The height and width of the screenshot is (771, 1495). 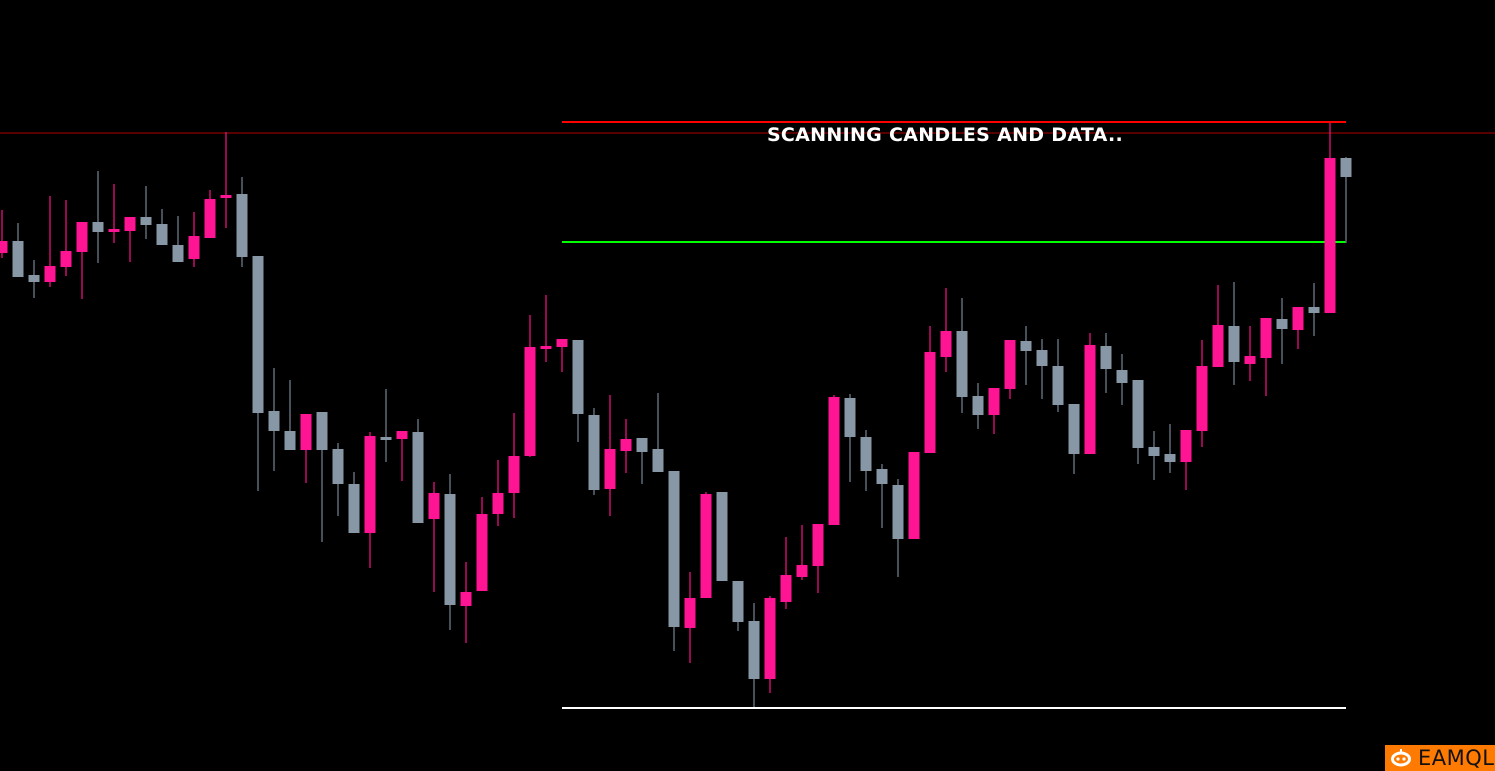 What do you see at coordinates (1401, 758) in the screenshot?
I see `robot-icon` at bounding box center [1401, 758].